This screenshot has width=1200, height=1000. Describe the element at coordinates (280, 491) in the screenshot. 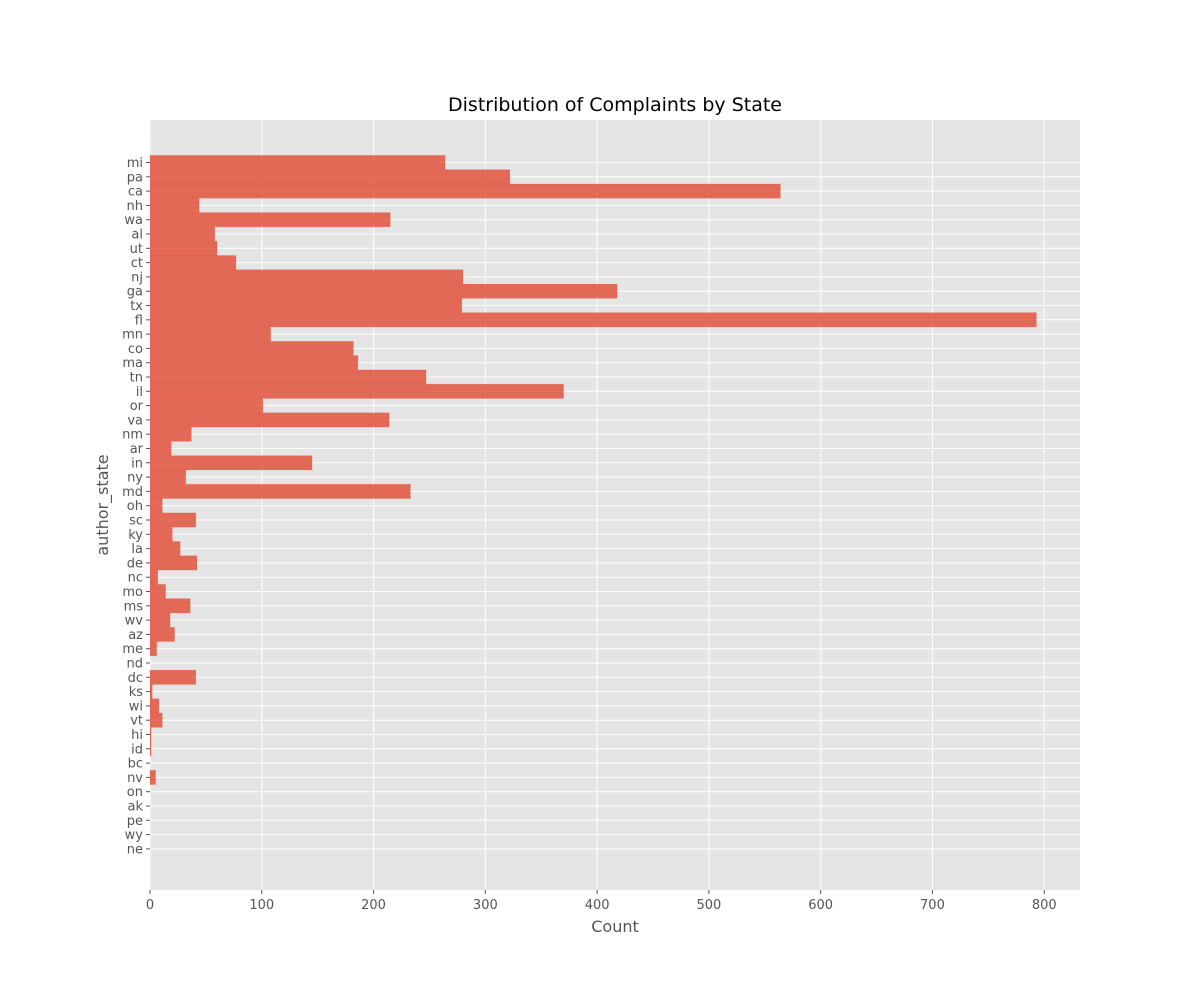

I see `bar-md` at that location.